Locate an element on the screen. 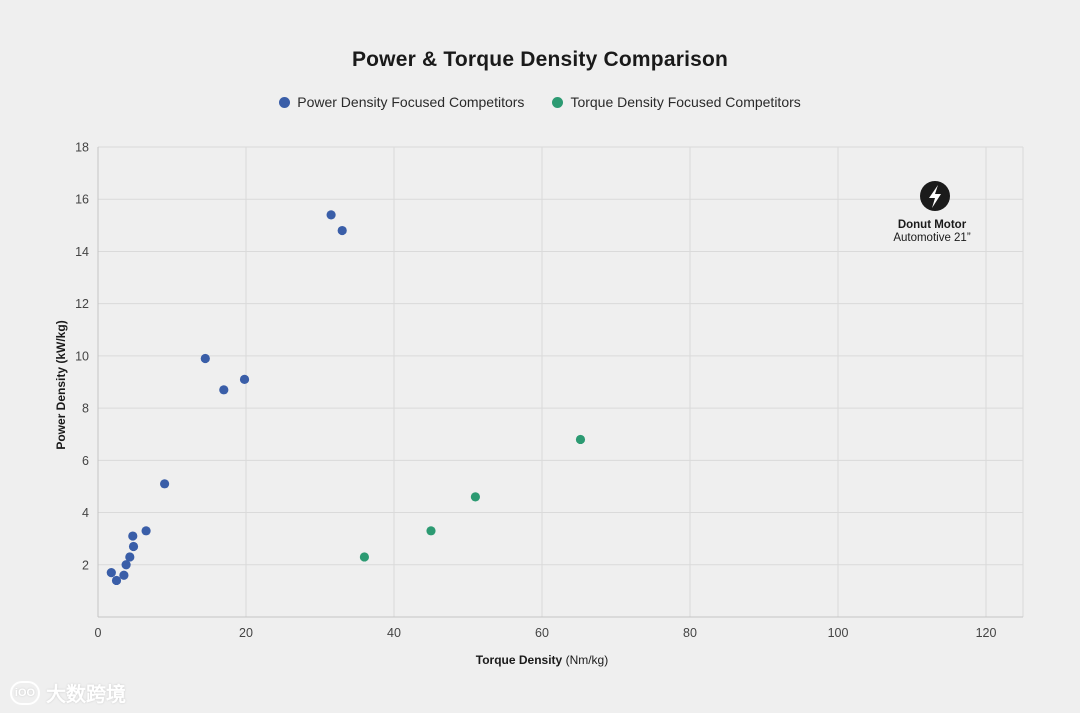  chart-title: Power & Torque Density Comparison is located at coordinates (540, 59).